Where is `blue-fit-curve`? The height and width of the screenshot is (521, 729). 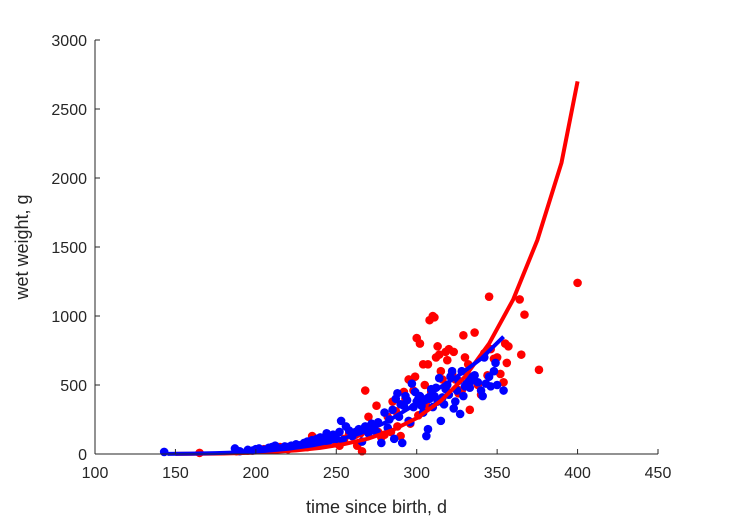 blue-fit-curve is located at coordinates (336, 395).